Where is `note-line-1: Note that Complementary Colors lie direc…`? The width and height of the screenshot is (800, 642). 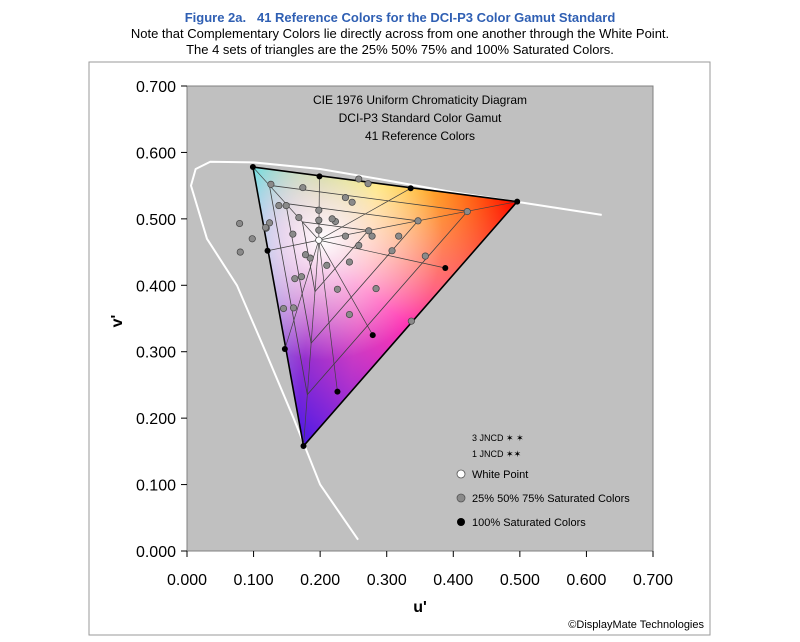 note-line-1: Note that Complementary Colors lie direc… is located at coordinates (400, 33).